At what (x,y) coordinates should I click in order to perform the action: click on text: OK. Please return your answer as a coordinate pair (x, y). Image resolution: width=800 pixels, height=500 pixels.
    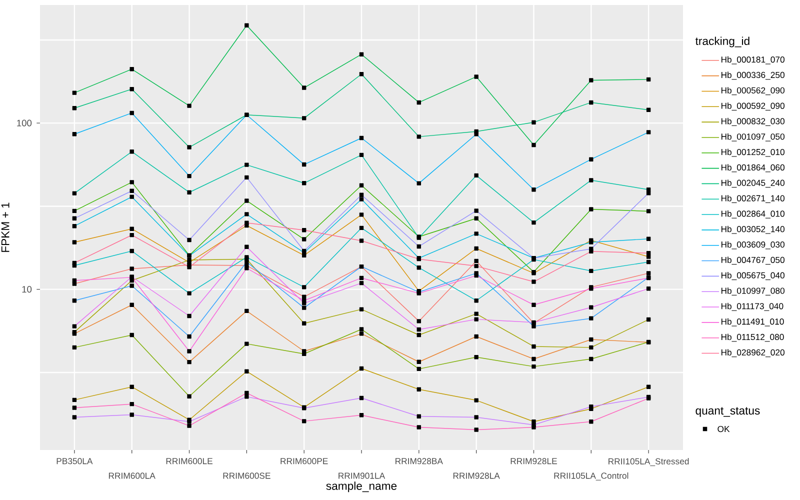
    Looking at the image, I should click on (724, 429).